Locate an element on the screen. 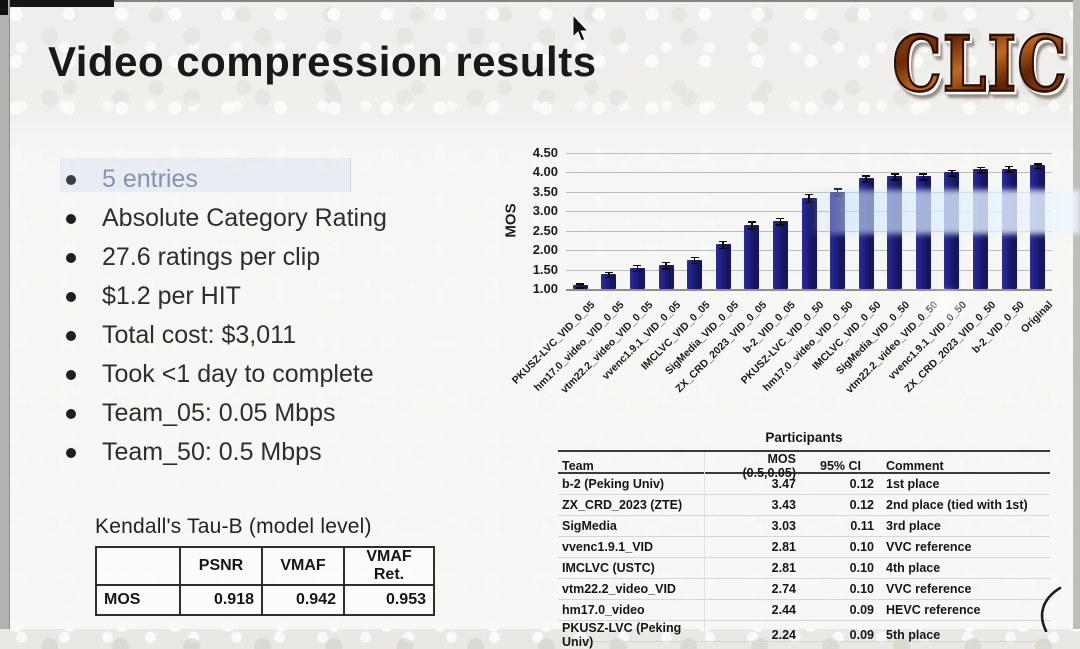 The height and width of the screenshot is (649, 1080). table-row: hm17.0_video 2.44 0.09 HEVC reference is located at coordinates (804, 610).